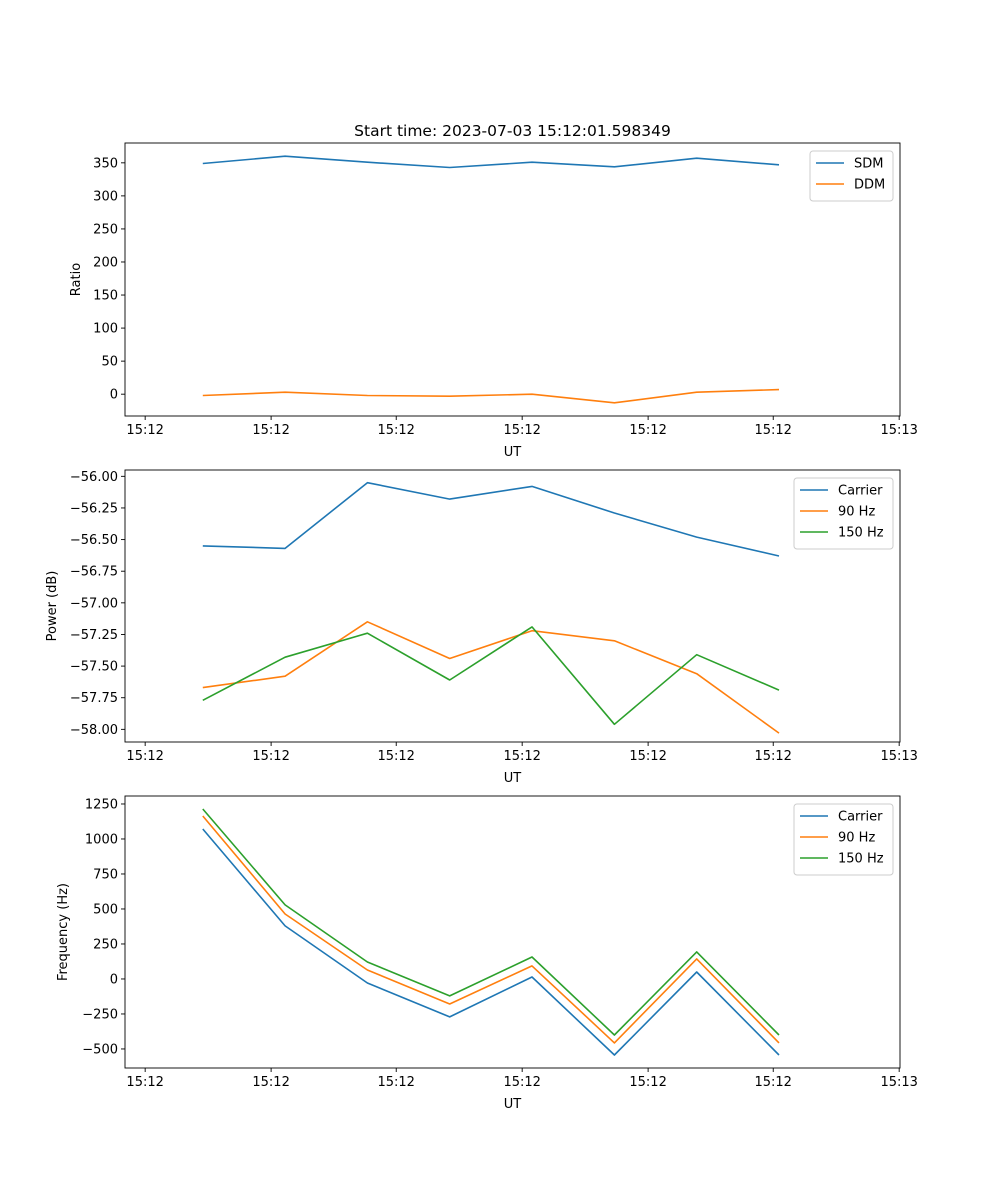  What do you see at coordinates (101, 804) in the screenshot?
I see `y-tick-label: 1250` at bounding box center [101, 804].